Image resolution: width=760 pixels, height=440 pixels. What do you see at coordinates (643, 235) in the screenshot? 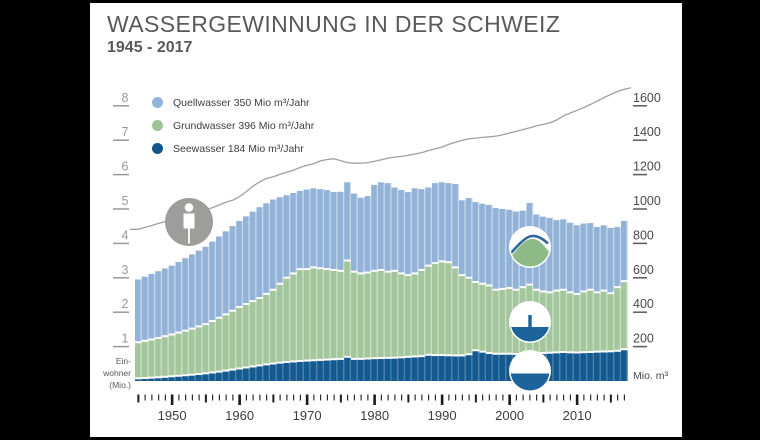
I see `svg-text: 800` at bounding box center [643, 235].